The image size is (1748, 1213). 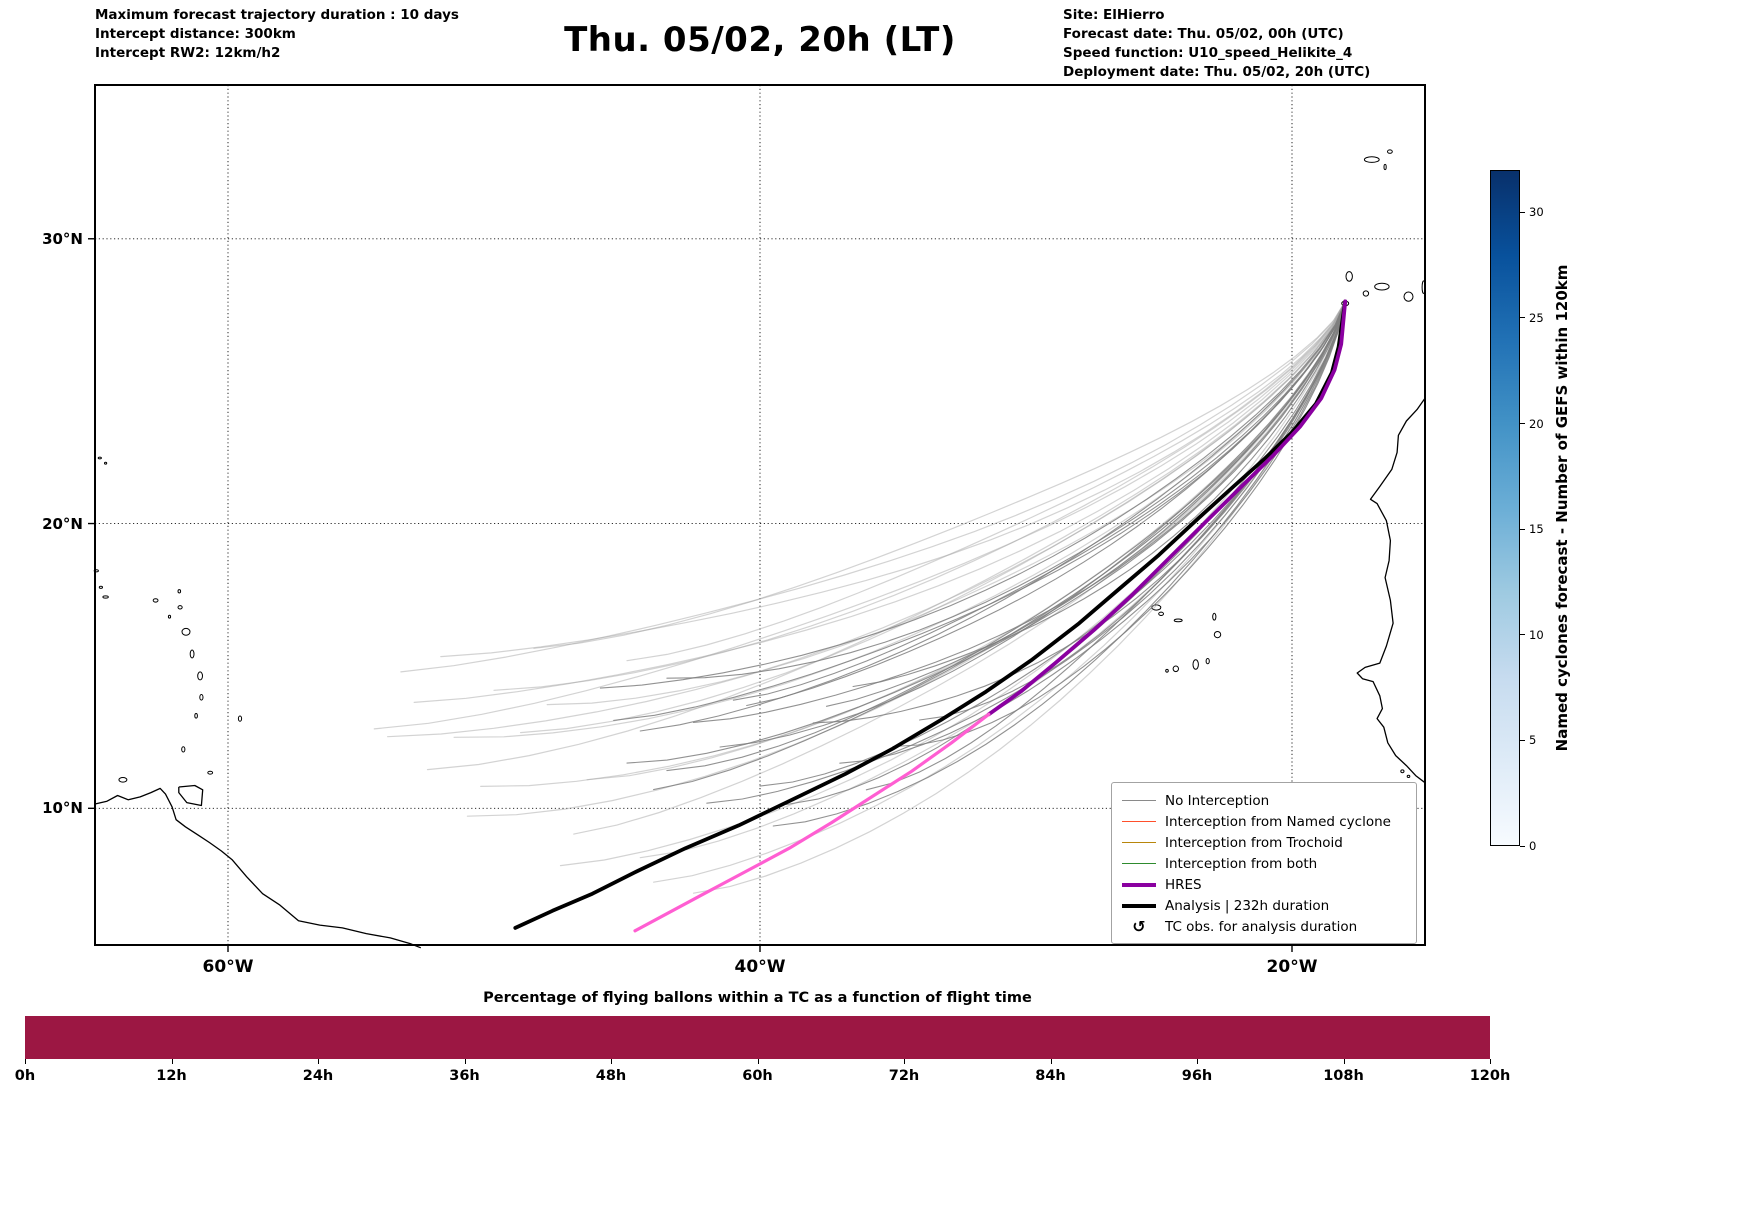 What do you see at coordinates (188, 53) in the screenshot?
I see `param-intercept-rw2: Intercept RW2: 12km/h2` at bounding box center [188, 53].